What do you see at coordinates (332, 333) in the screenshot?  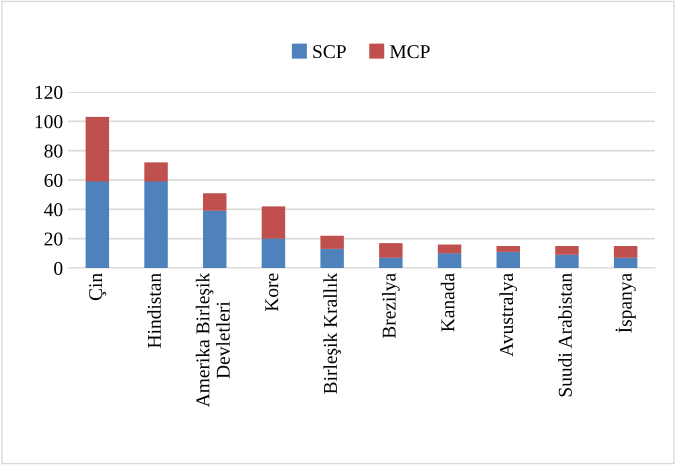 I see `x-tick-label: Birleşik Krallık` at bounding box center [332, 333].